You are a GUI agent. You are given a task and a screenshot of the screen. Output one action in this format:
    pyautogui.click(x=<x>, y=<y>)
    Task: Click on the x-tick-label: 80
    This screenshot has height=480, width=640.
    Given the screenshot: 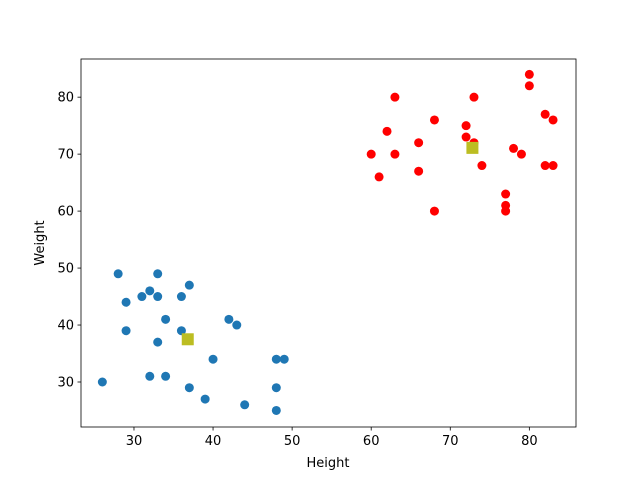 What is the action you would take?
    pyautogui.click(x=529, y=441)
    